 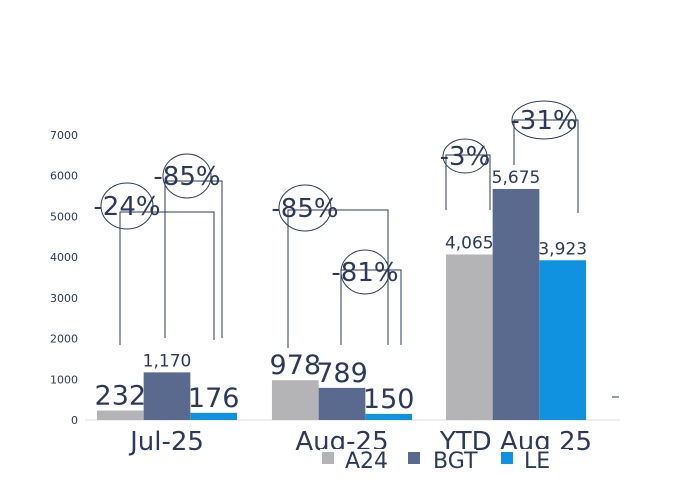 I want to click on bar-value-label: 176, so click(x=214, y=398).